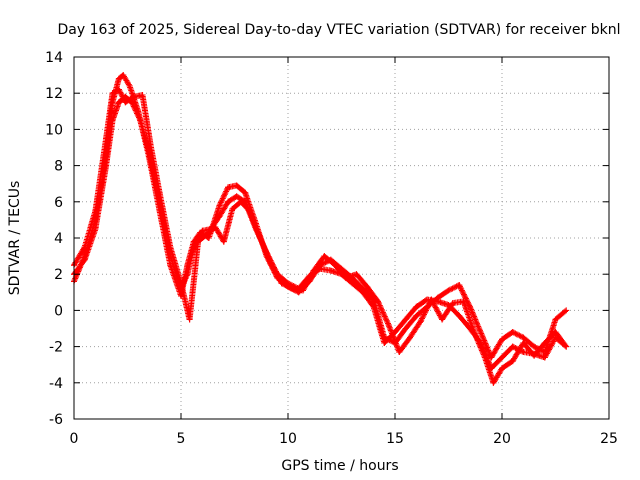 The image size is (640, 480). I want to click on y-tick-label: 2, so click(58, 275).